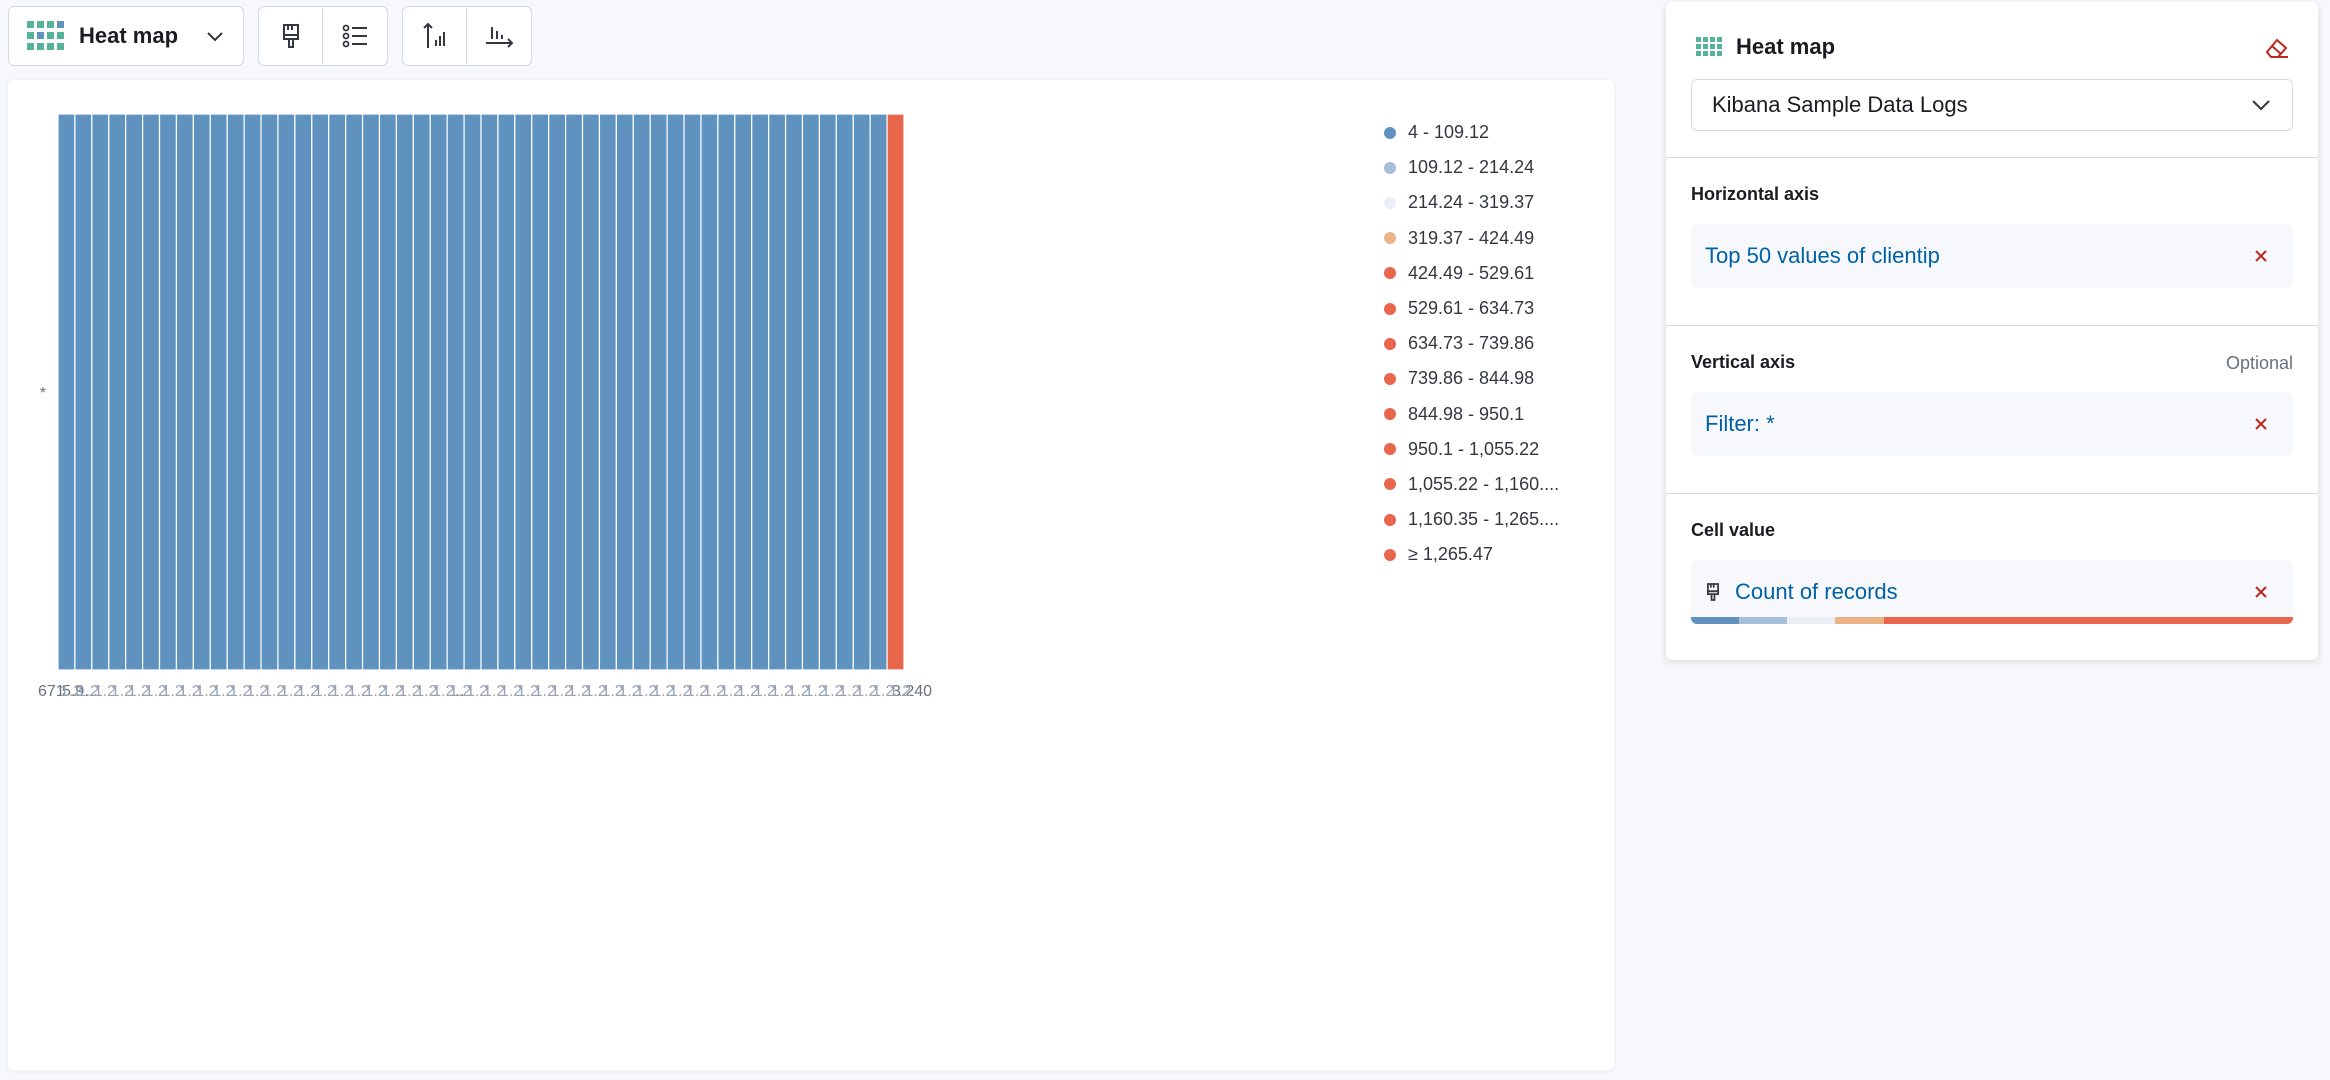  What do you see at coordinates (1471, 167) in the screenshot?
I see `legend-item: 109.12 - 214.24` at bounding box center [1471, 167].